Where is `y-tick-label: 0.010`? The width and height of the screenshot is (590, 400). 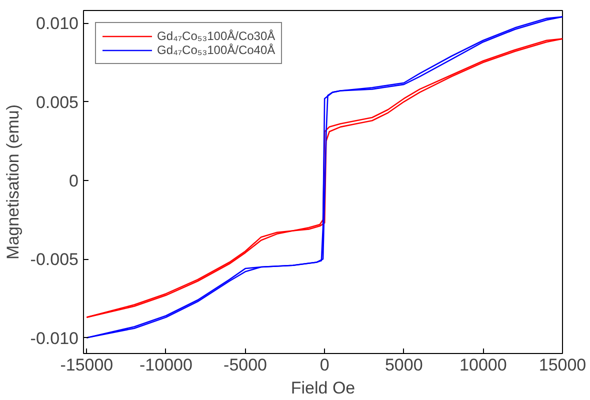
y-tick-label: 0.010 is located at coordinates (57, 24).